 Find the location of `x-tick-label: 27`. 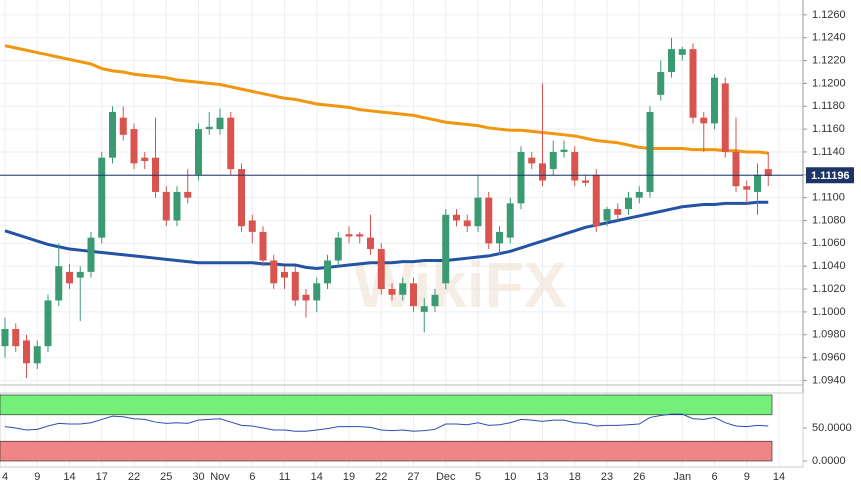

x-tick-label: 27 is located at coordinates (413, 477).